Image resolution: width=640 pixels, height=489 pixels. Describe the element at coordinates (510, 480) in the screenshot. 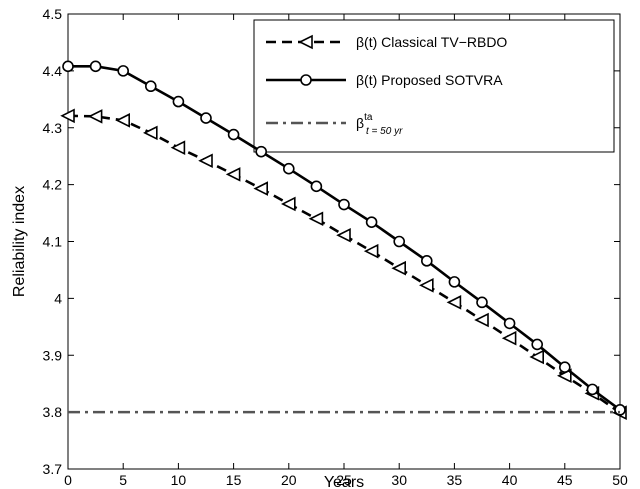

I see `x-tick-label: 40` at that location.